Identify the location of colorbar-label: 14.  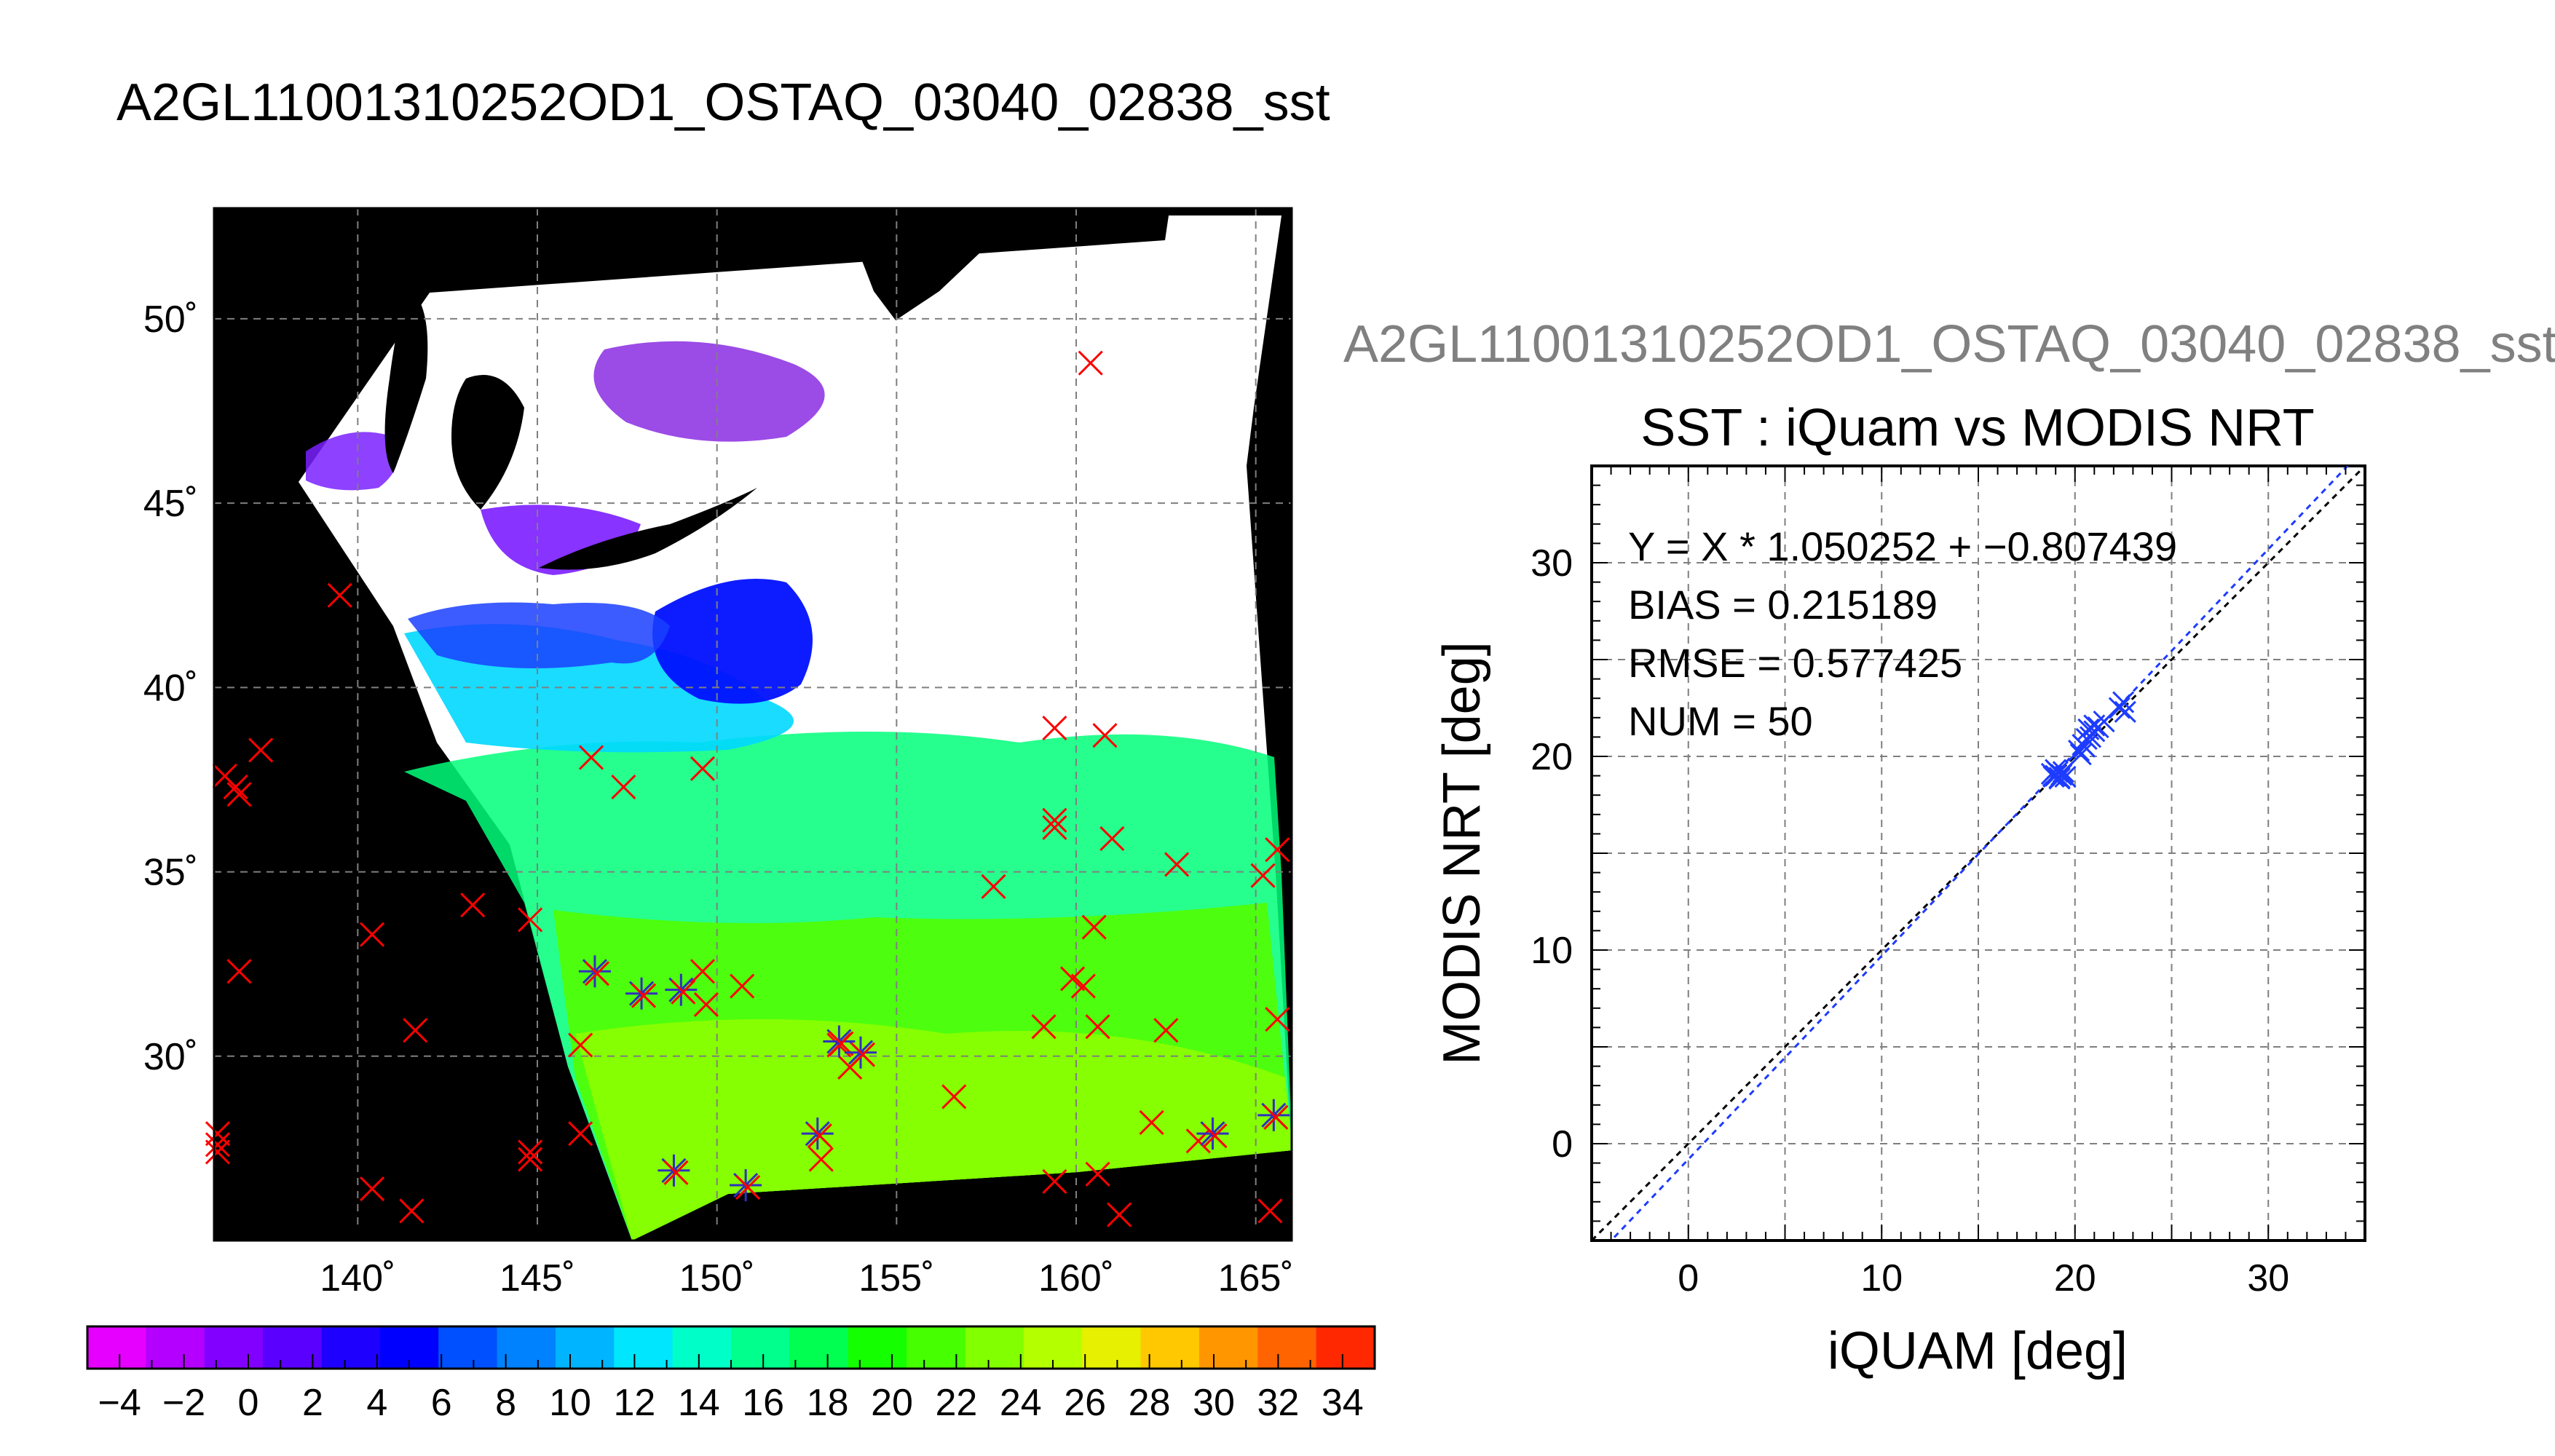
(699, 1403).